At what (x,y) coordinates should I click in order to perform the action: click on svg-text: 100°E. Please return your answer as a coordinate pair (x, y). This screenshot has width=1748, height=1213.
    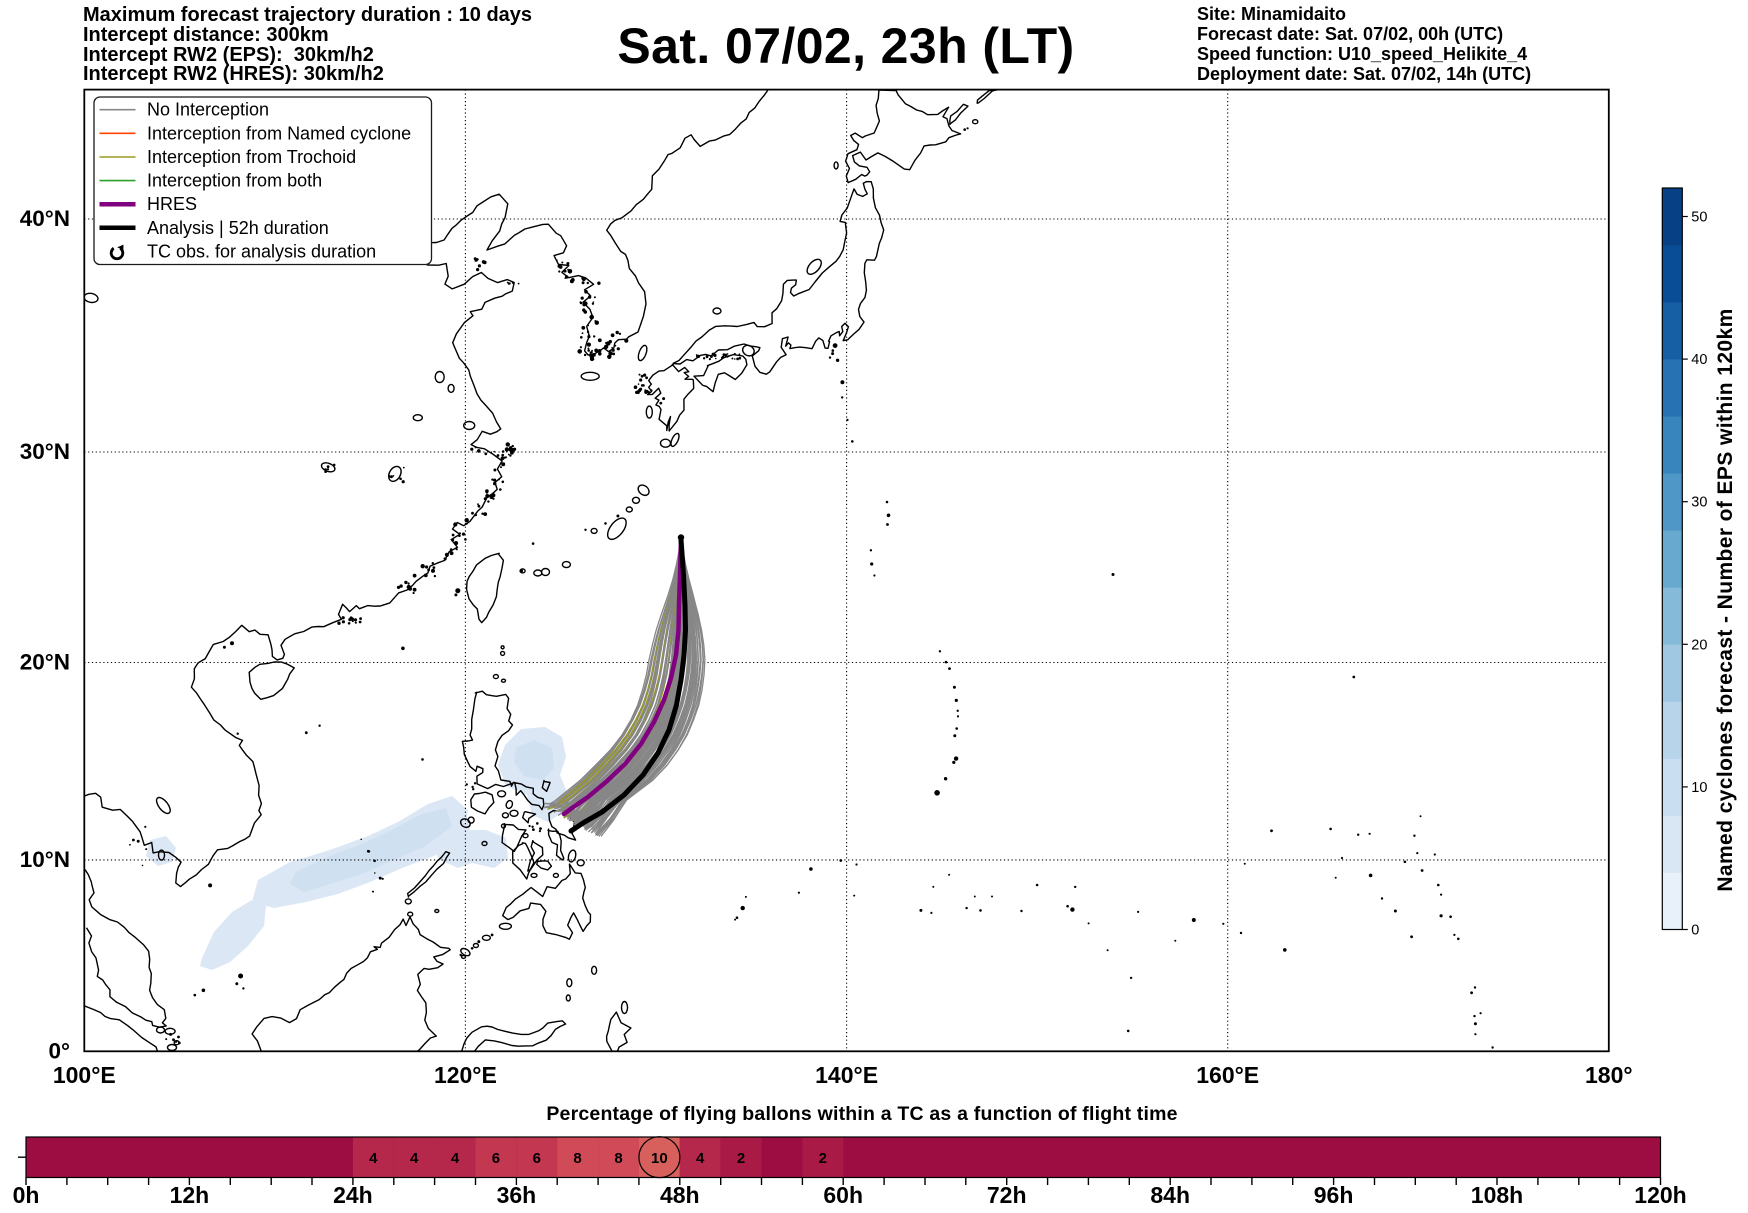
    Looking at the image, I should click on (84, 1075).